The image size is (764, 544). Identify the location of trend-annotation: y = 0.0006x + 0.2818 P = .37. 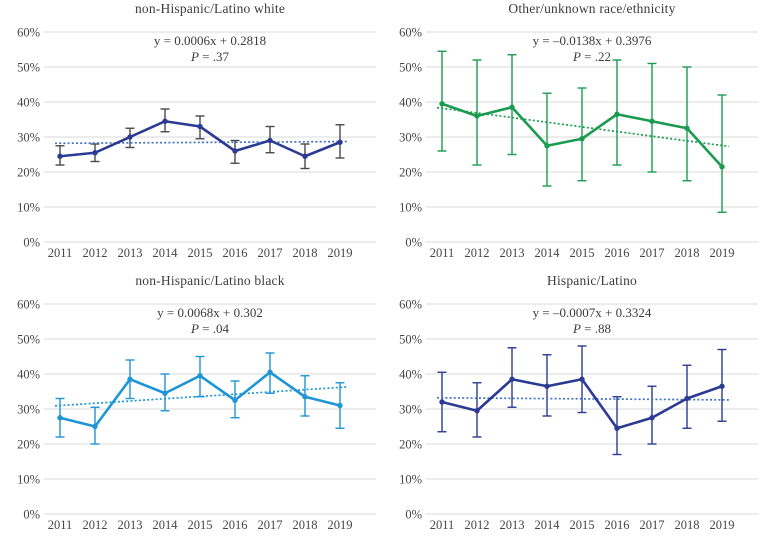
(210, 49).